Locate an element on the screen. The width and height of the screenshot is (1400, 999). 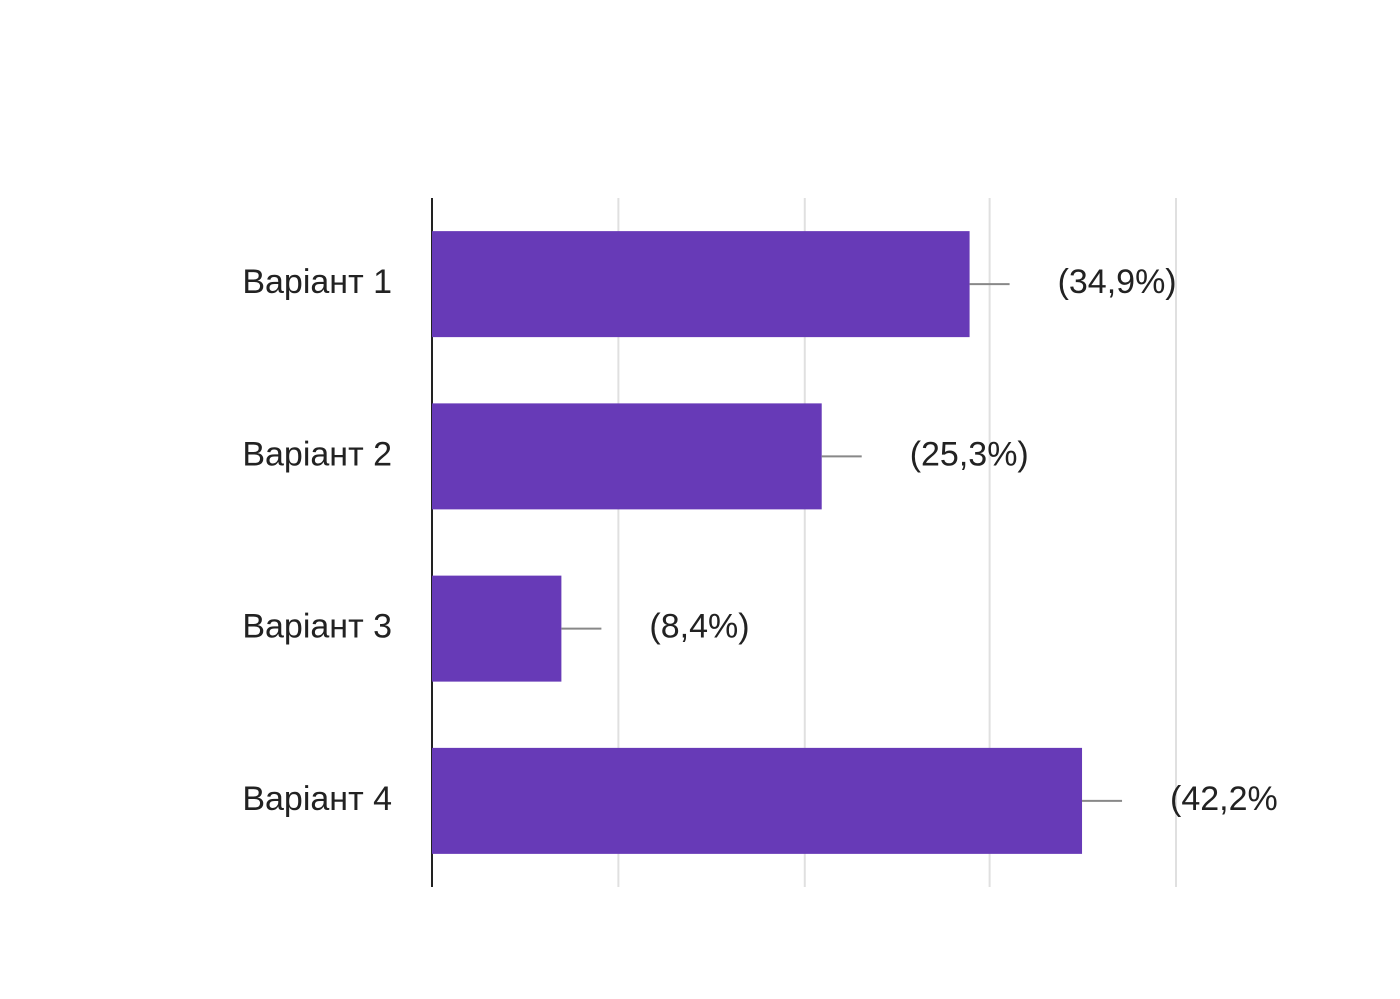
value-label: (25,3%) is located at coordinates (969, 454).